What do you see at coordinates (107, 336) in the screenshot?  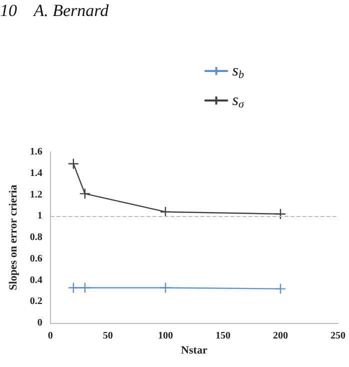 I see `x-tick-label: 50` at bounding box center [107, 336].